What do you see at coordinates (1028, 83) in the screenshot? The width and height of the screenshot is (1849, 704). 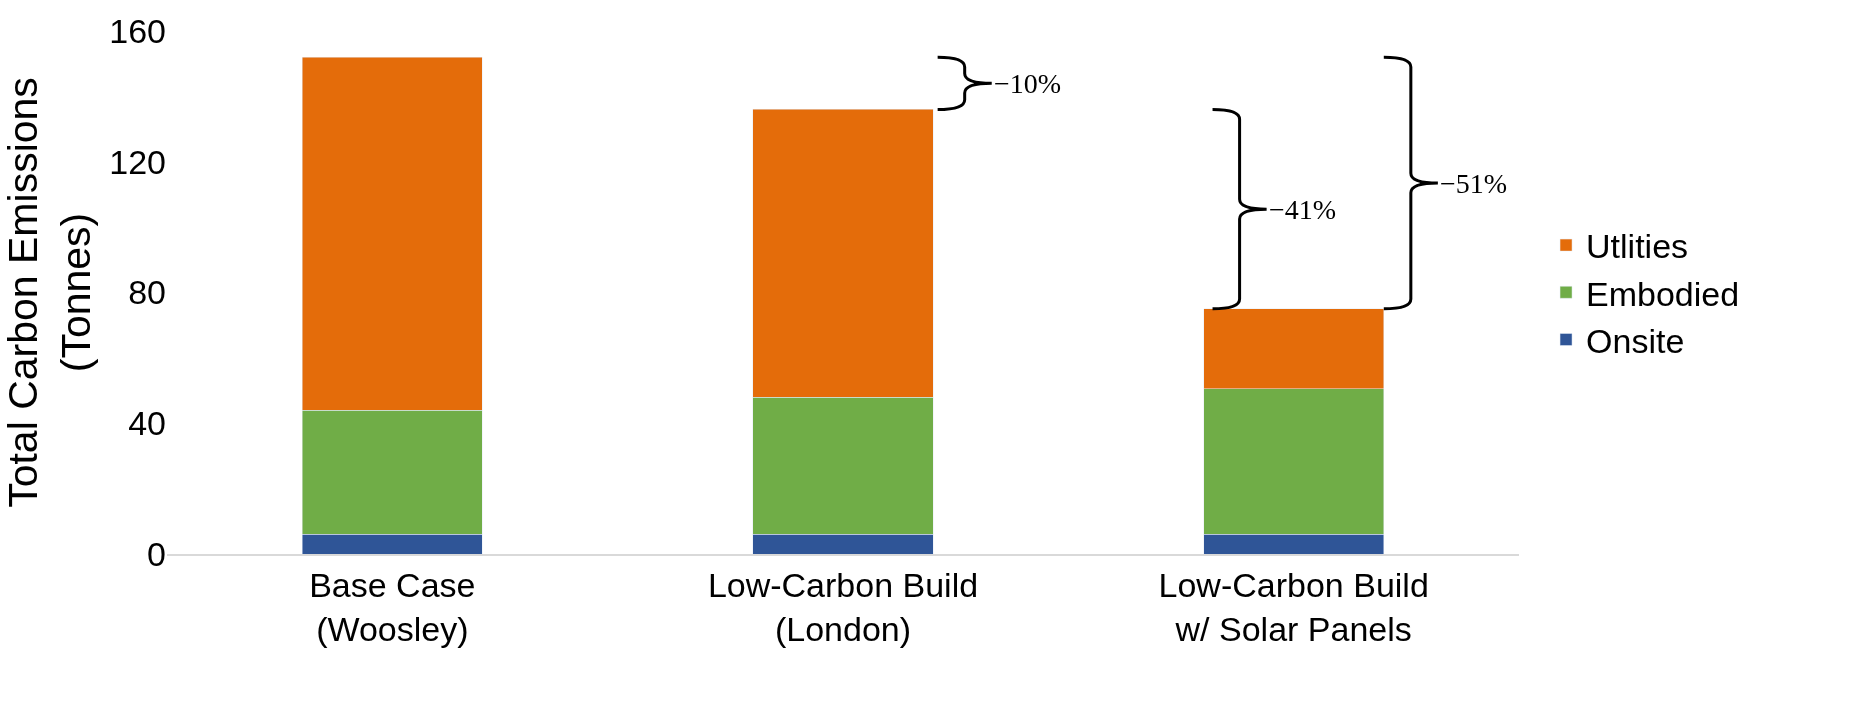 I see `annotation: −10%` at bounding box center [1028, 83].